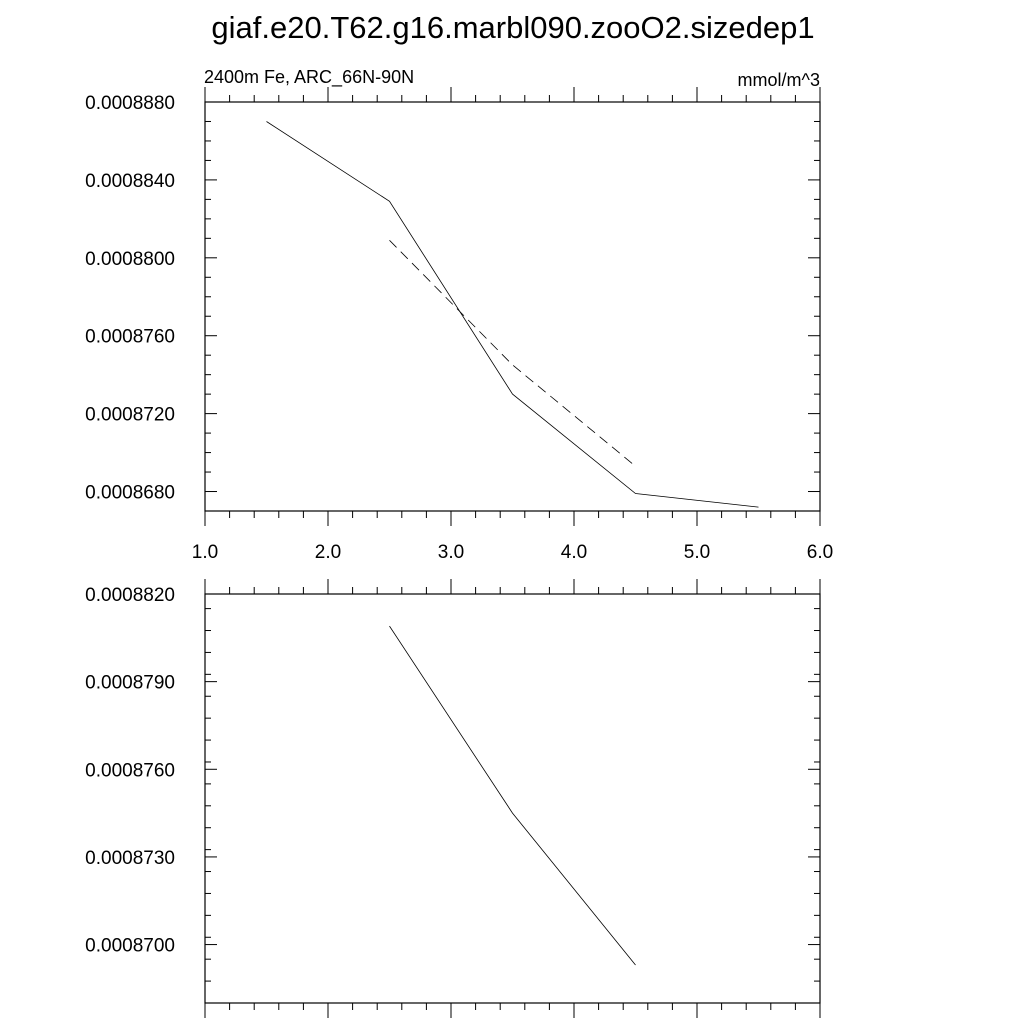 This screenshot has height=1024, width=1024. Describe the element at coordinates (130, 415) in the screenshot. I see `panel-1-y-tick-label: 0.0008720` at that location.